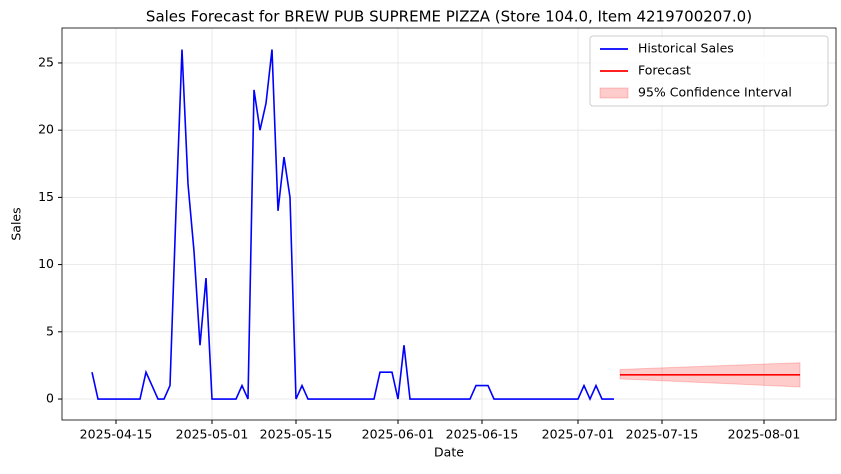 The height and width of the screenshot is (474, 841). I want to click on x-tick-label: 2025-04-15, so click(116, 434).